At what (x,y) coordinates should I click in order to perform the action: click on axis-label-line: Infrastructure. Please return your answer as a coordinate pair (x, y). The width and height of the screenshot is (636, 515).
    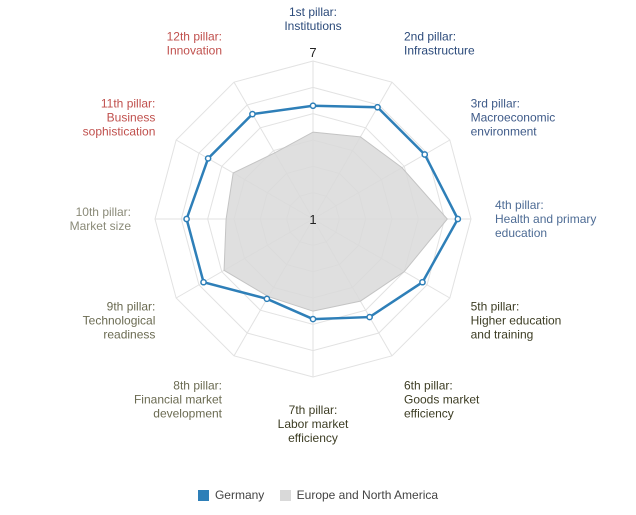
    Looking at the image, I should click on (439, 50).